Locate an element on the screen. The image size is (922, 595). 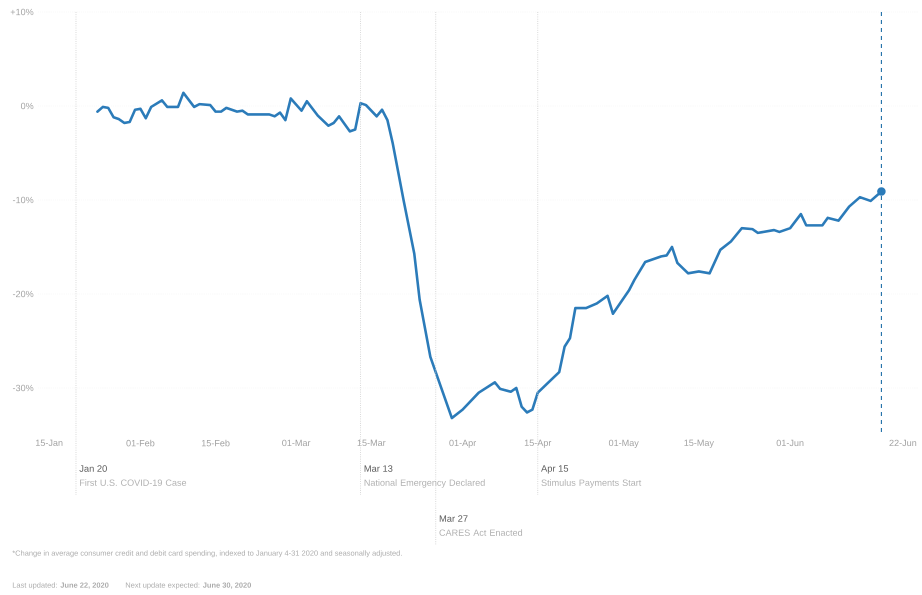
text: CARES Act Enacted is located at coordinates (480, 532).